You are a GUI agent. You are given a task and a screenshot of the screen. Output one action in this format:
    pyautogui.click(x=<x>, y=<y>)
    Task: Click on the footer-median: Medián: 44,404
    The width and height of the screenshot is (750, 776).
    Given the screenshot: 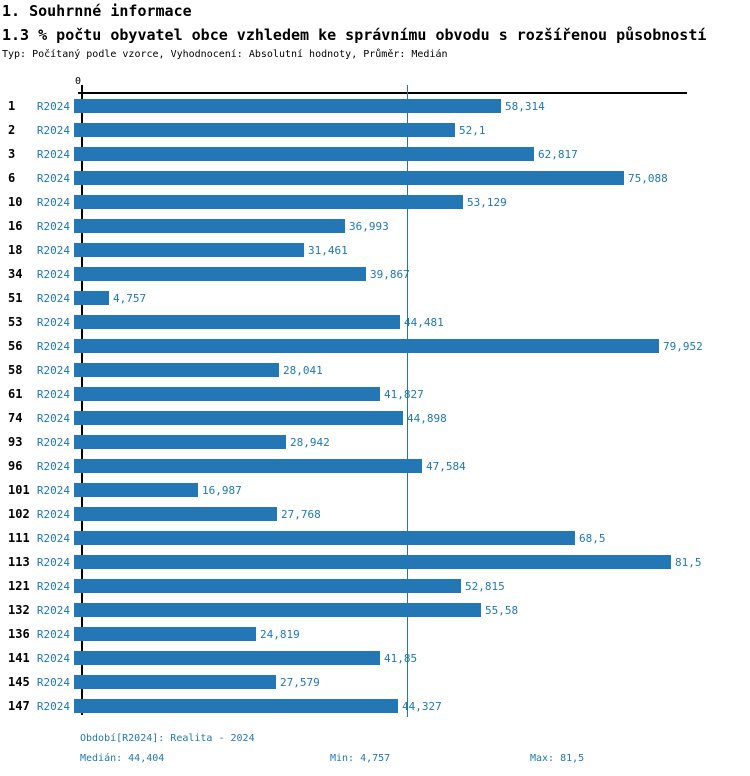 What is the action you would take?
    pyautogui.click(x=122, y=758)
    